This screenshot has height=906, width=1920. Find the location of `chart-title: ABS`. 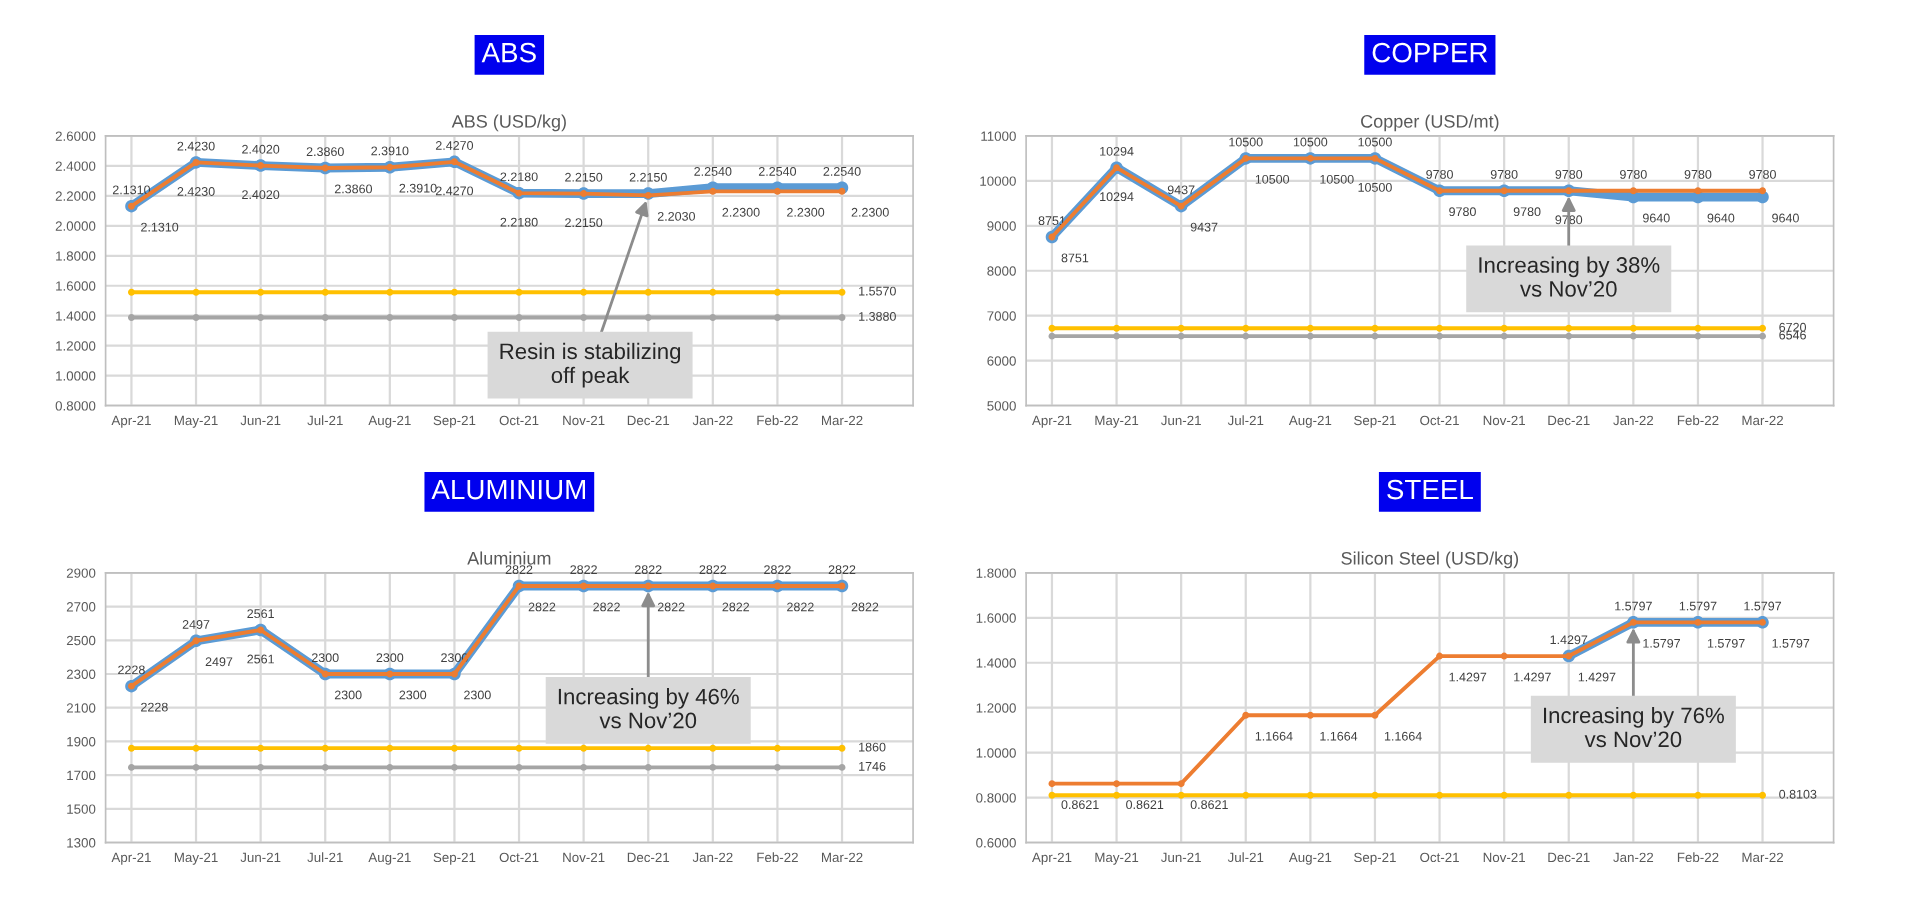

chart-title: ABS is located at coordinates (508, 52).